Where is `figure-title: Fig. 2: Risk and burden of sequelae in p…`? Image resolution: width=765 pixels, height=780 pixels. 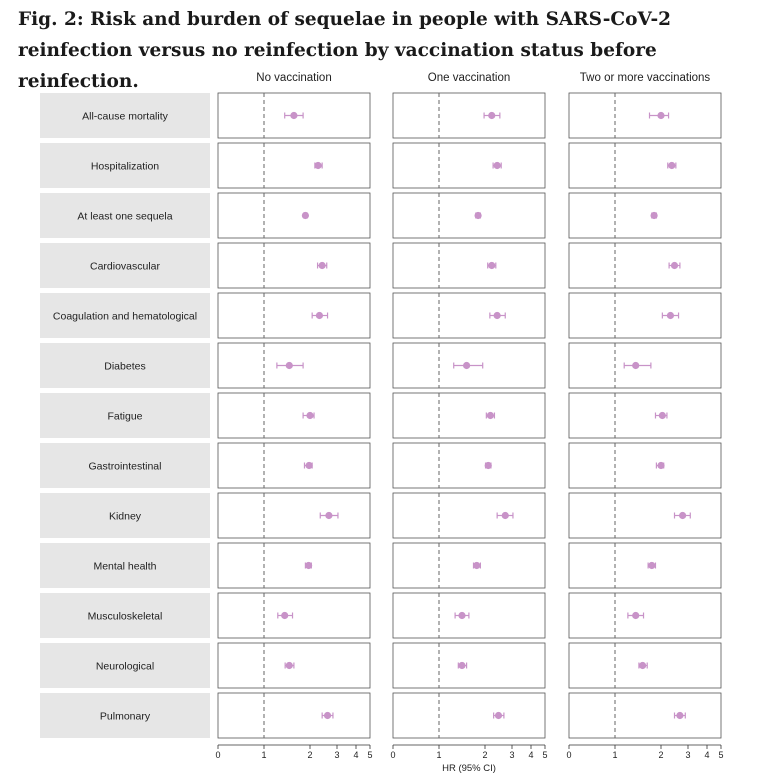
figure-title: Fig. 2: Risk and burden of sequelae in p… is located at coordinates (345, 50).